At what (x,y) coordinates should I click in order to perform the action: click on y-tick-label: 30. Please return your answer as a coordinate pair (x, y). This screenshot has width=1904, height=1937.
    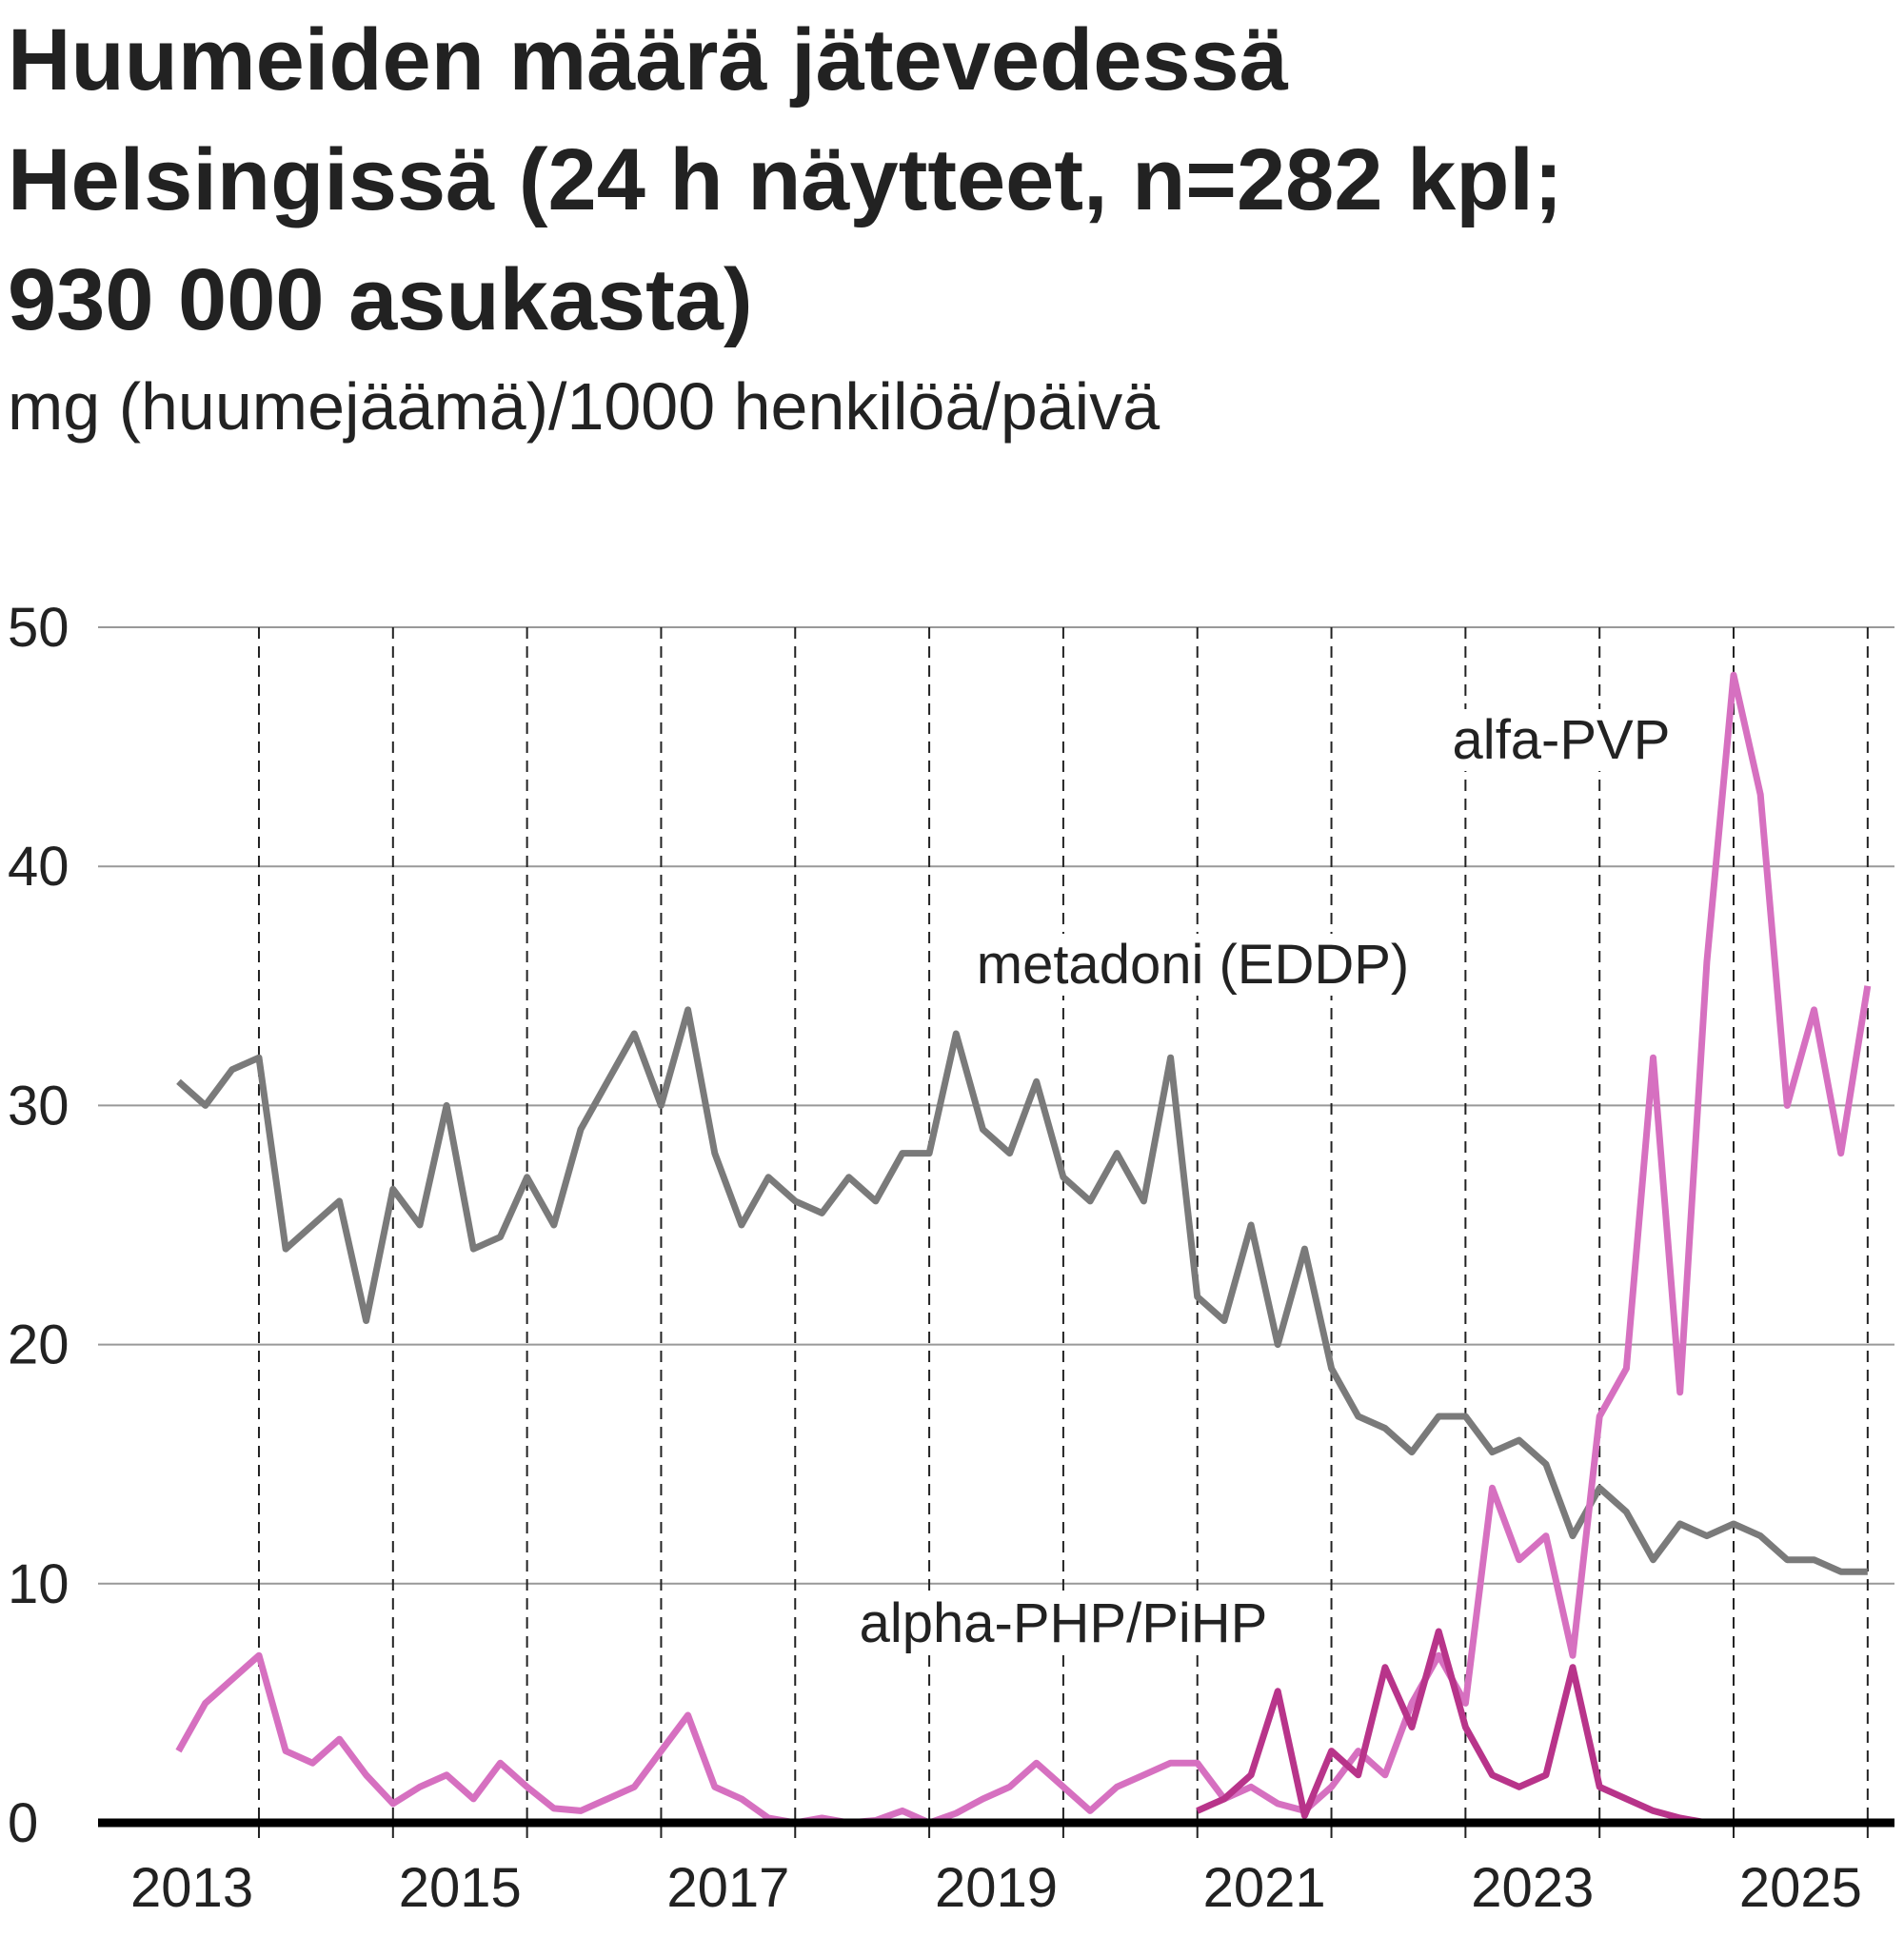
    Looking at the image, I should click on (38, 1106).